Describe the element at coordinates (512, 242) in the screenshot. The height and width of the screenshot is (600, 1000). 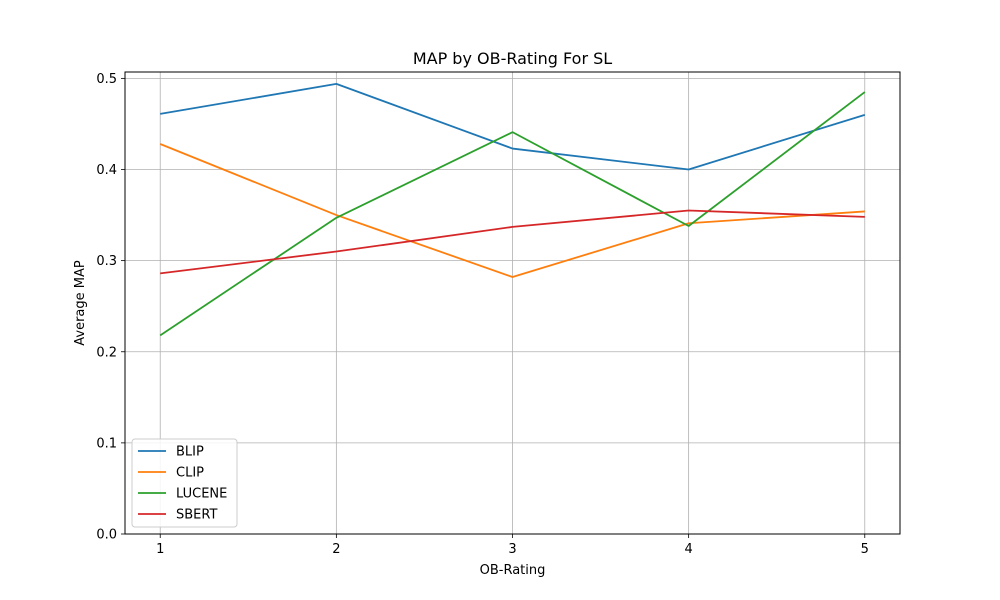
I see `series-line-sbert` at that location.